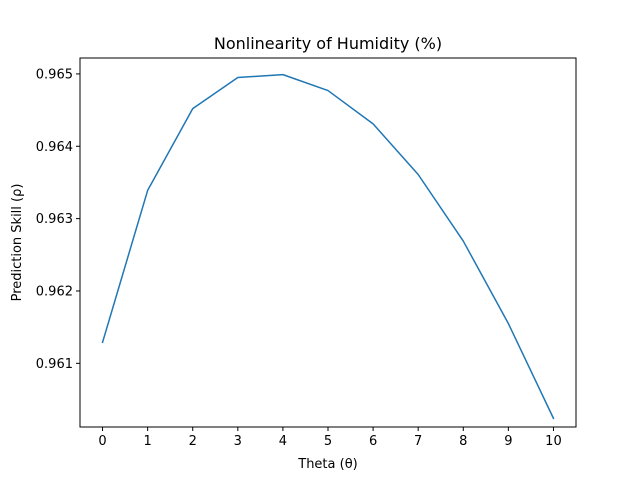  I want to click on y-tick-label: 0.963, so click(54, 219).